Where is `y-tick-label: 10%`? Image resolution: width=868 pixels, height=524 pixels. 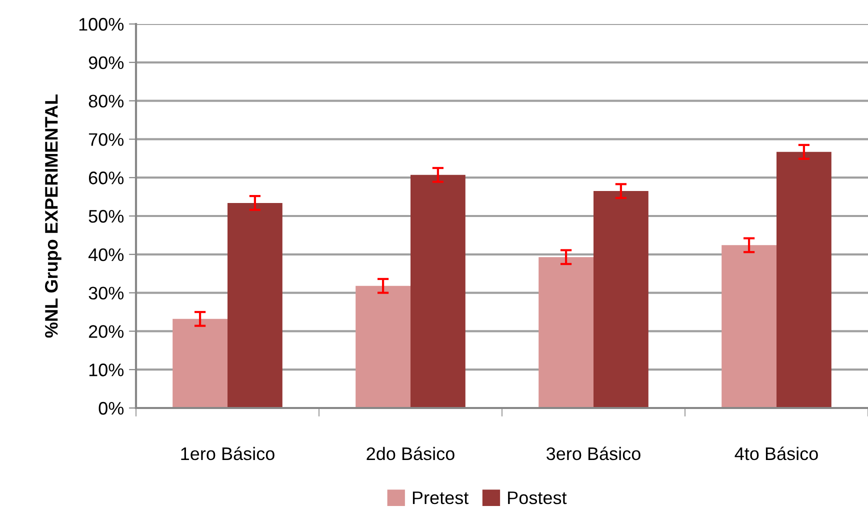 y-tick-label: 10% is located at coordinates (106, 370).